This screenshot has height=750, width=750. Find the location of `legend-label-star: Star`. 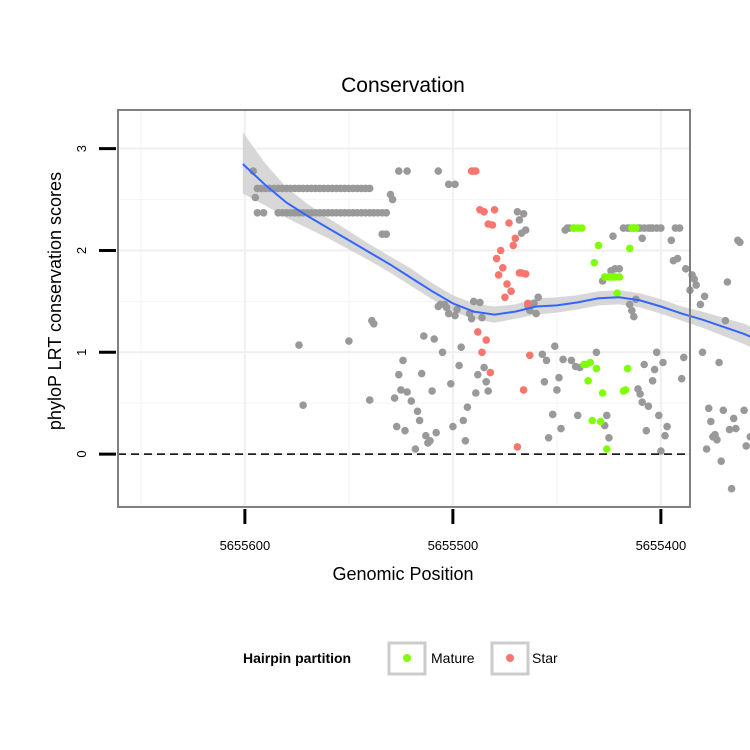

legend-label-star: Star is located at coordinates (545, 658).